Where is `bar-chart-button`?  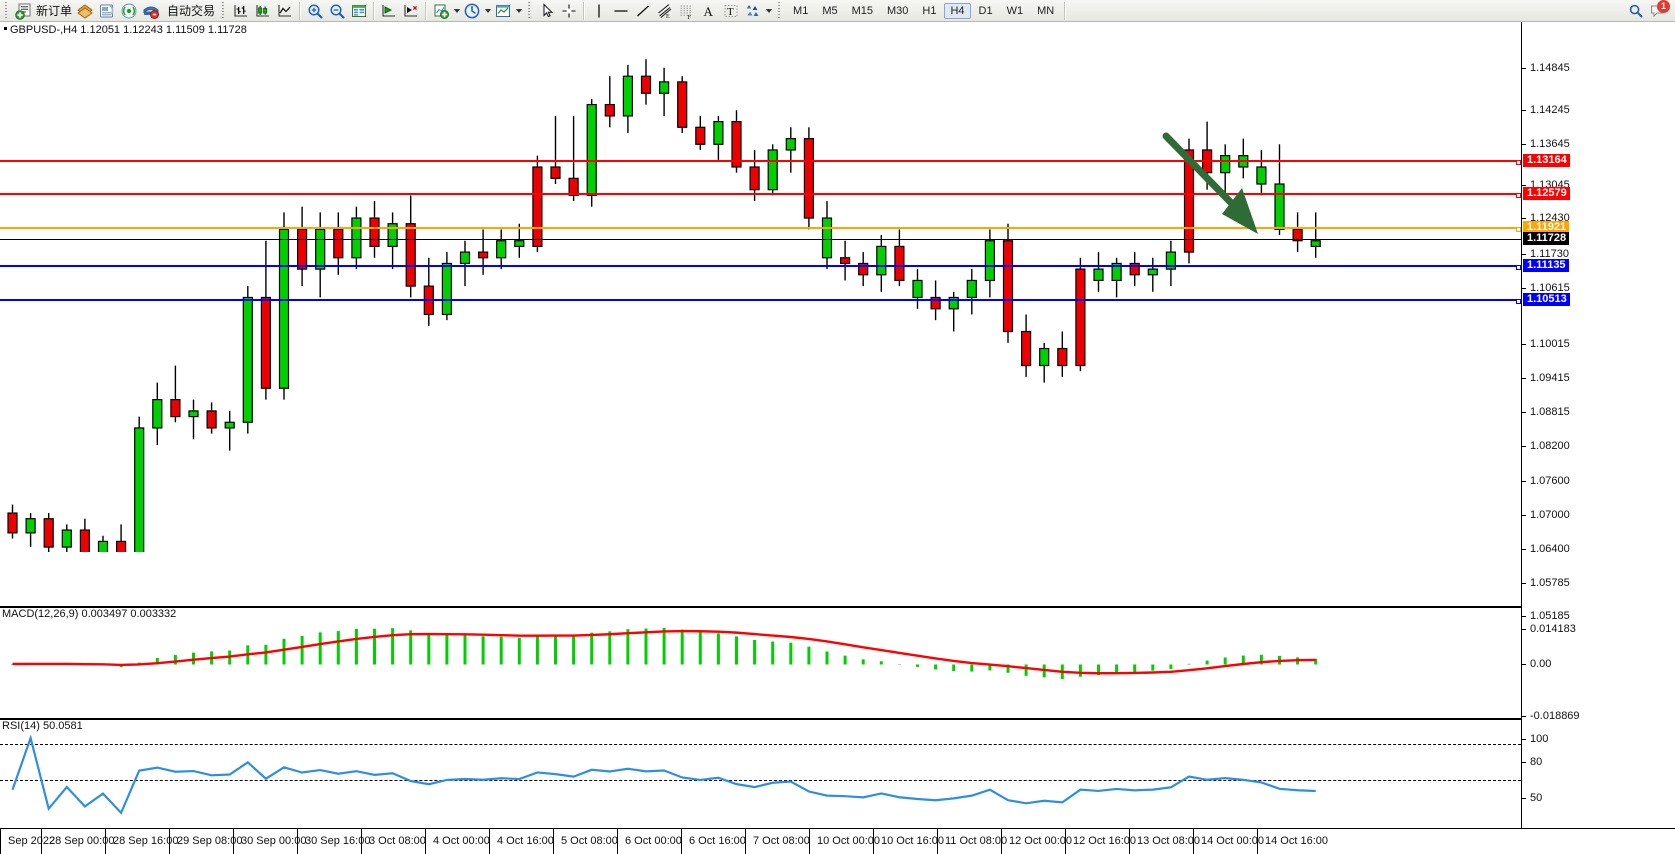
bar-chart-button is located at coordinates (241, 11).